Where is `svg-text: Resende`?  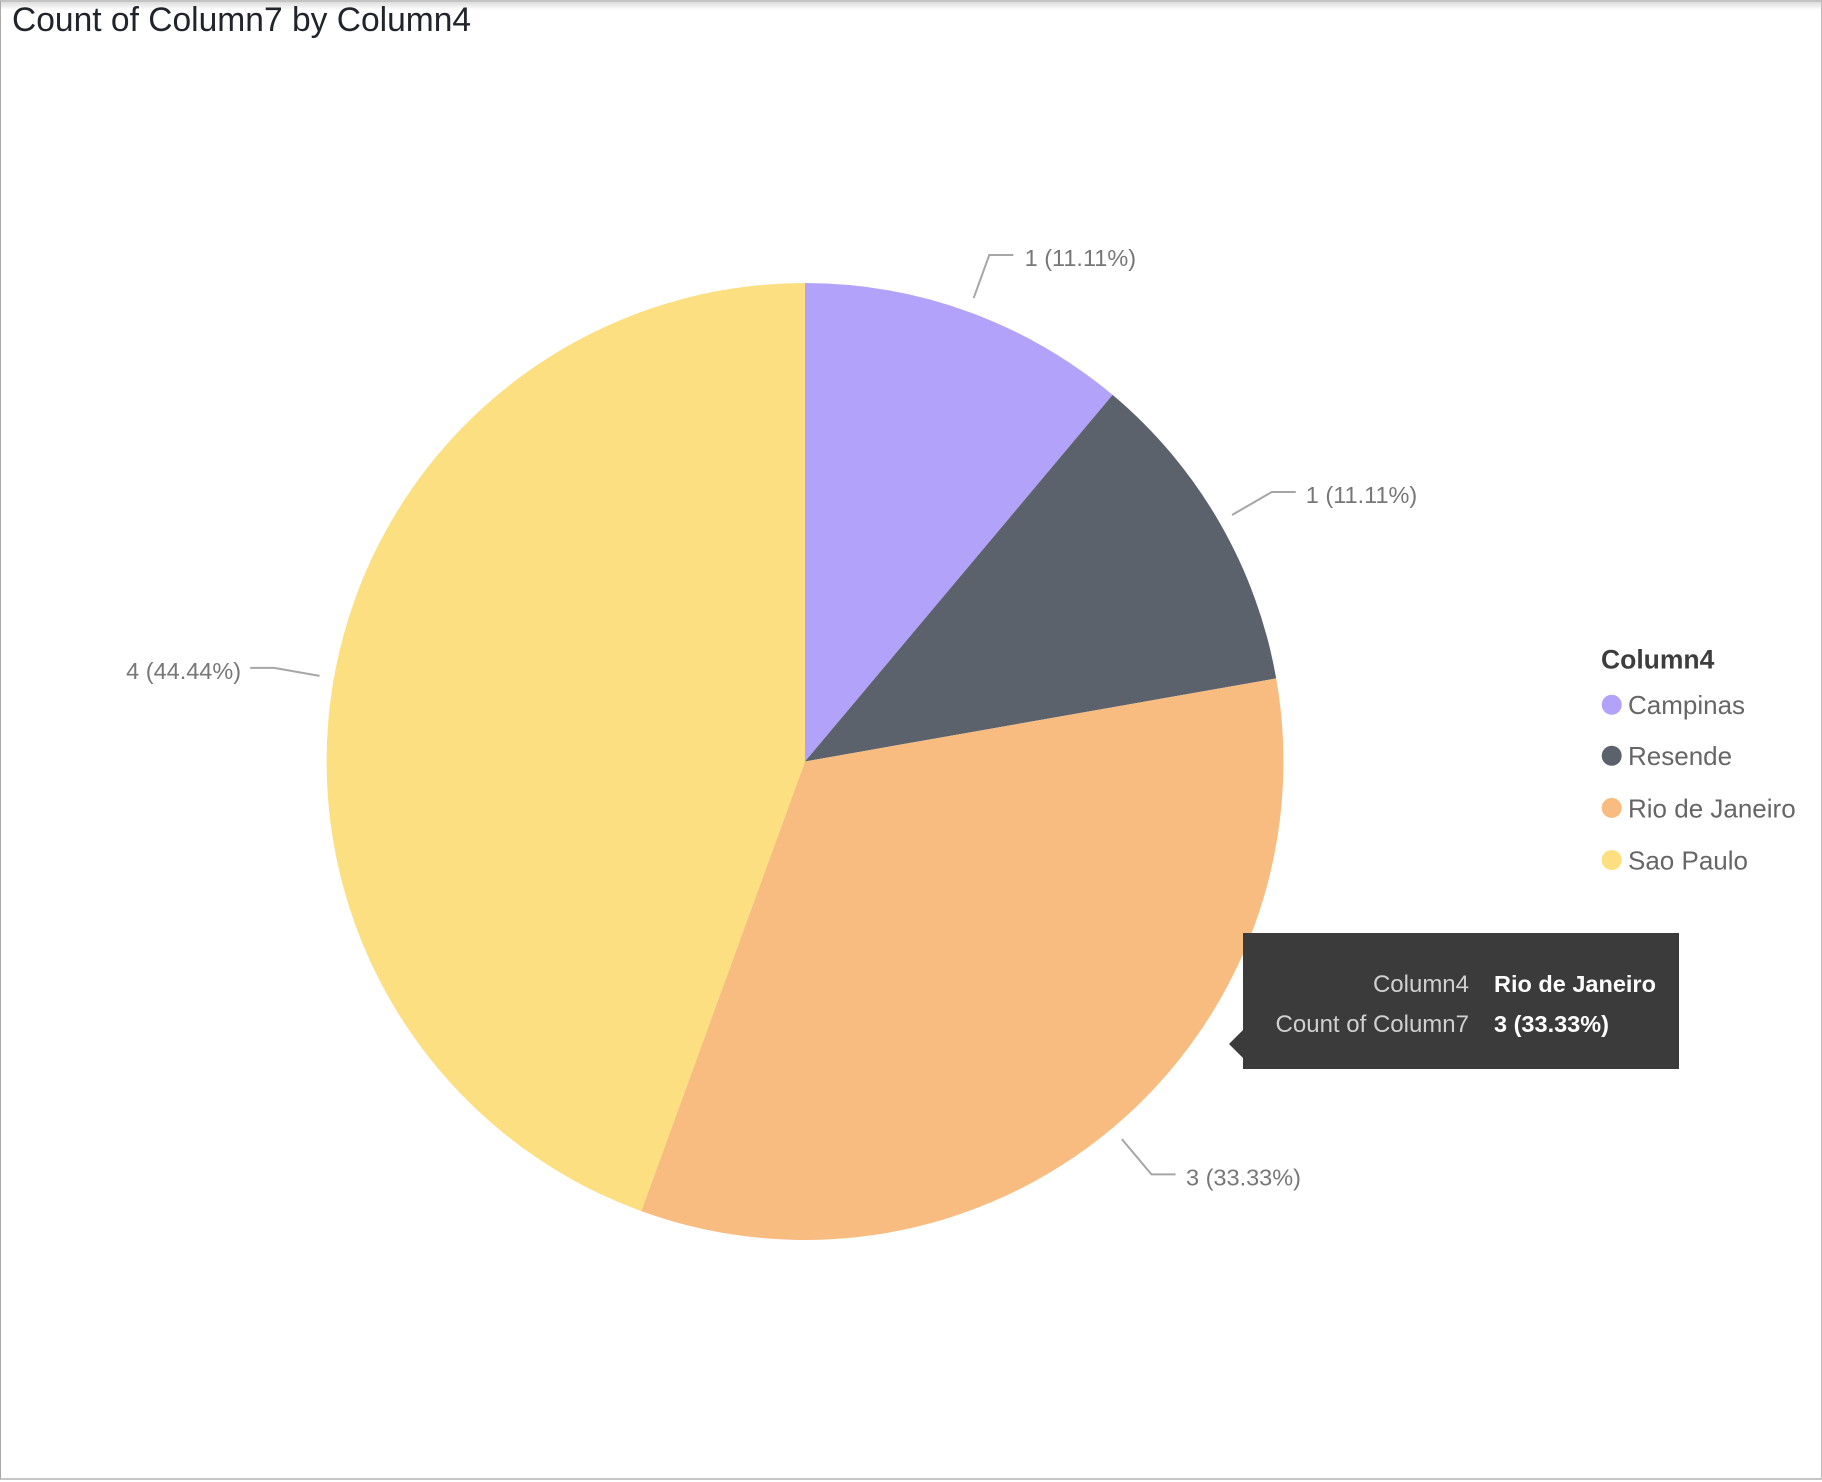
svg-text: Resende is located at coordinates (1680, 756).